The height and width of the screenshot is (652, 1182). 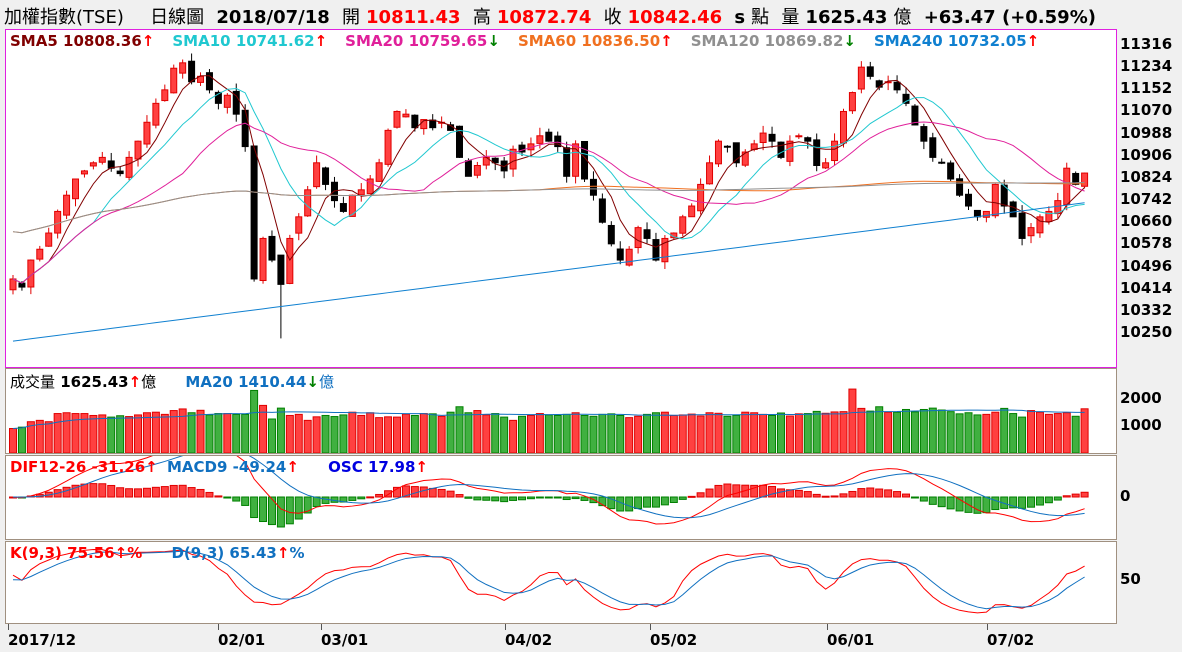 What do you see at coordinates (135, 382) in the screenshot?
I see `arrow-up-icon: ↑` at bounding box center [135, 382].